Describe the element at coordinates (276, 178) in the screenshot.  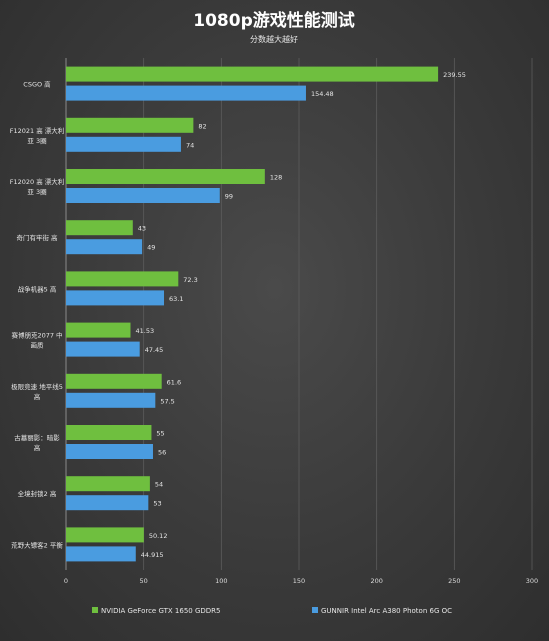
I see `bar-value-label: 128` at that location.